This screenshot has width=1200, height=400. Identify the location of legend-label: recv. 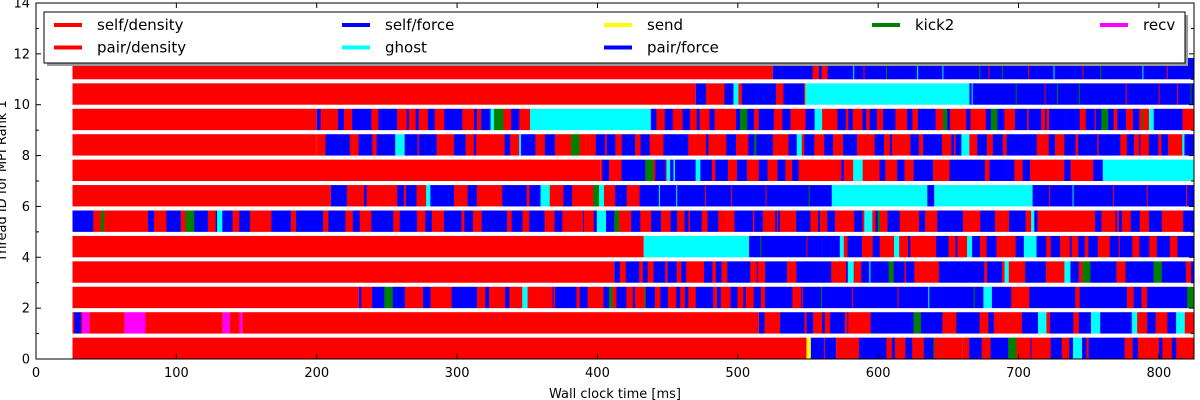
(1159, 25).